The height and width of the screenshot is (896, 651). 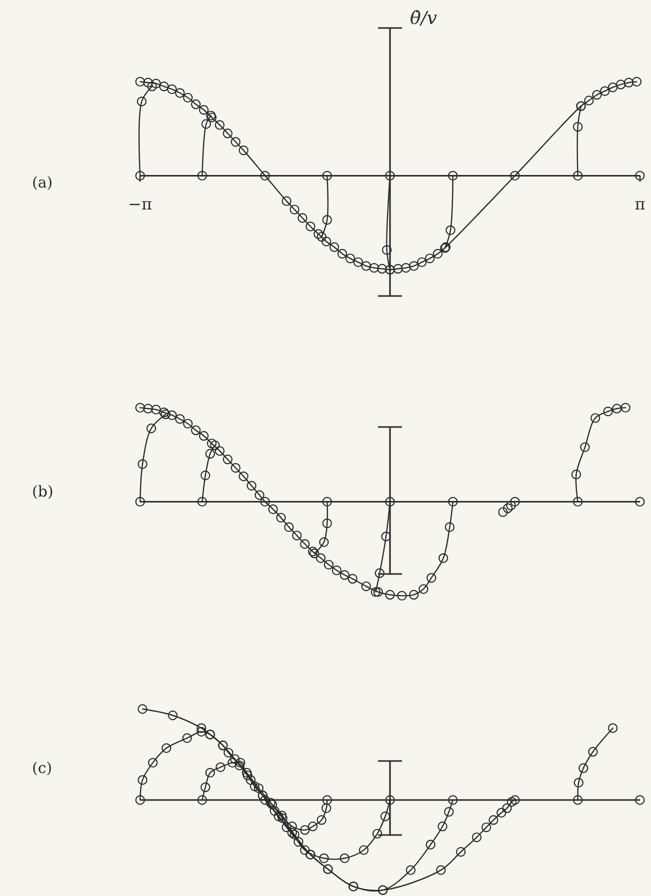 What do you see at coordinates (140, 204) in the screenshot?
I see `x-tick-label: −π` at bounding box center [140, 204].